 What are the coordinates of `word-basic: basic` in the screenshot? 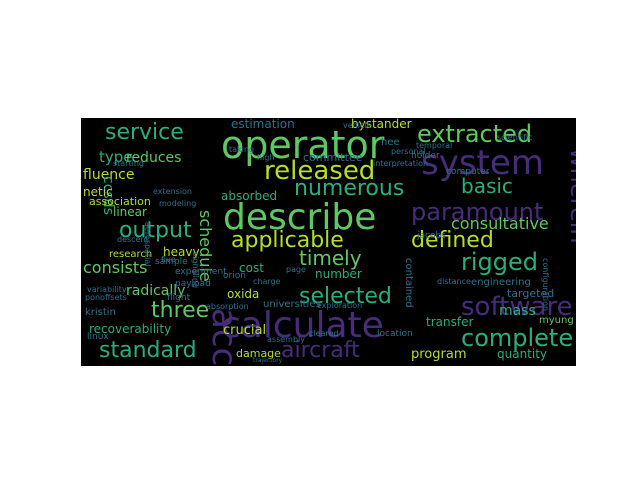 It's located at (487, 186).